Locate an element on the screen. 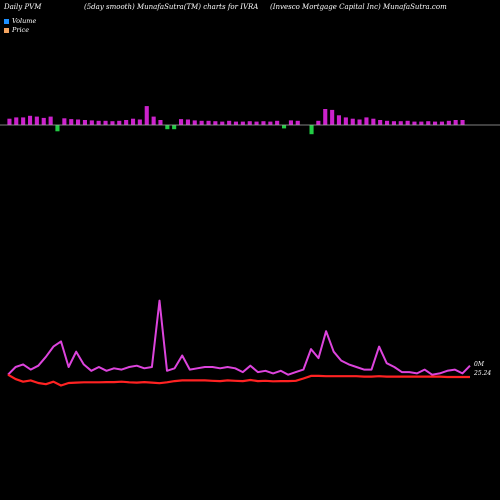  volume-bars is located at coordinates (236, 120).